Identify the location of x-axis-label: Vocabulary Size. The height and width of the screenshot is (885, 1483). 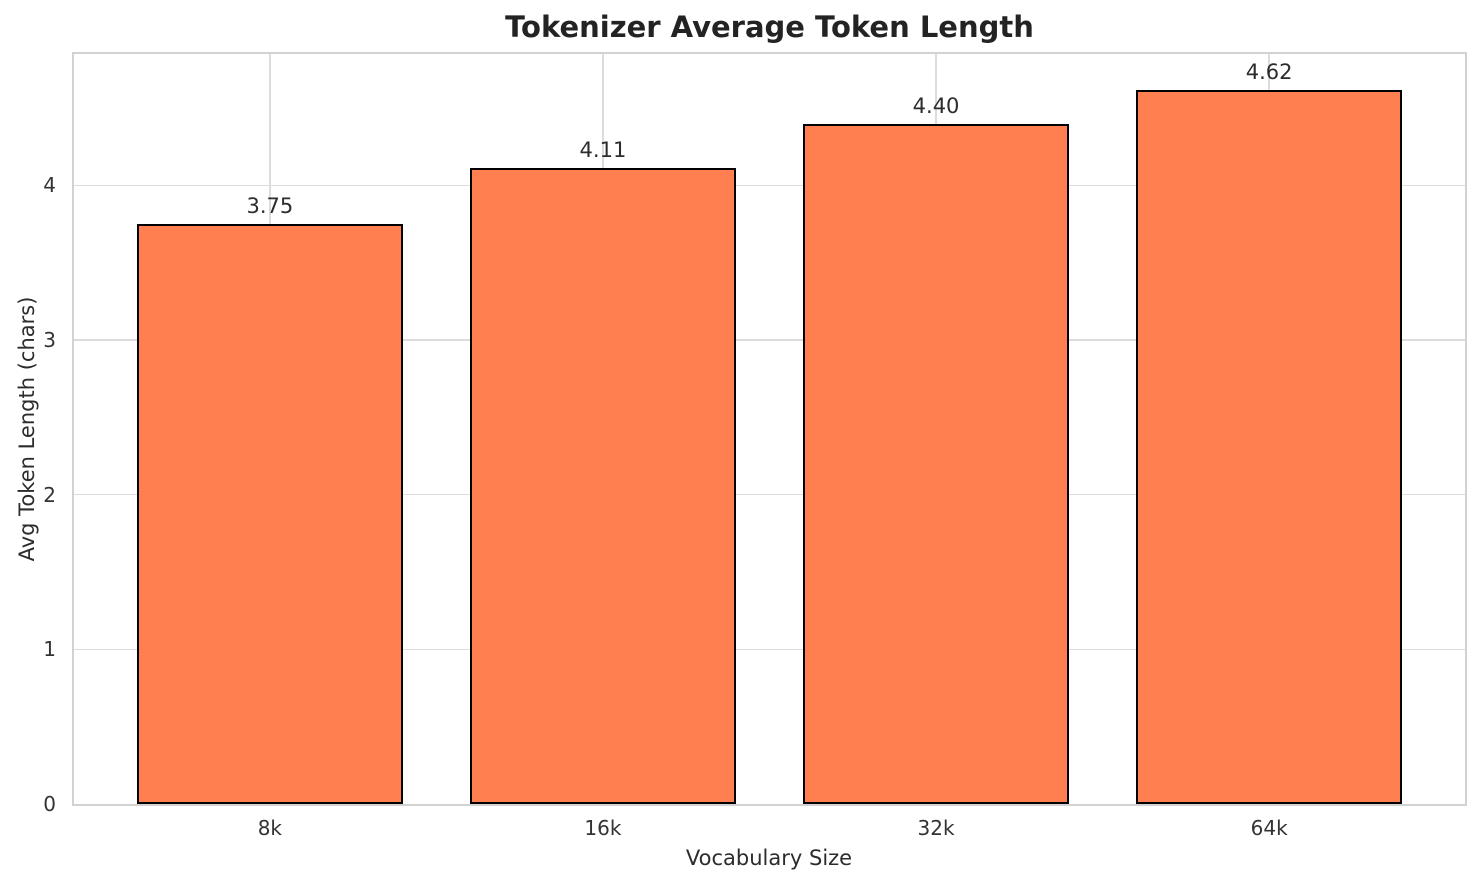
(769, 858).